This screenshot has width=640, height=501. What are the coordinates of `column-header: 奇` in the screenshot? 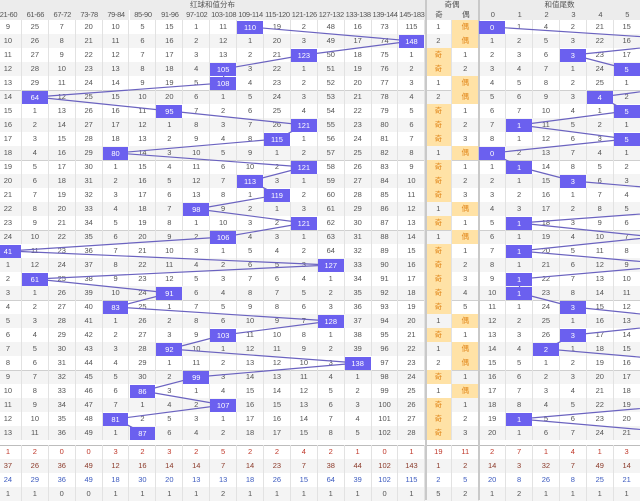 It's located at (439, 15).